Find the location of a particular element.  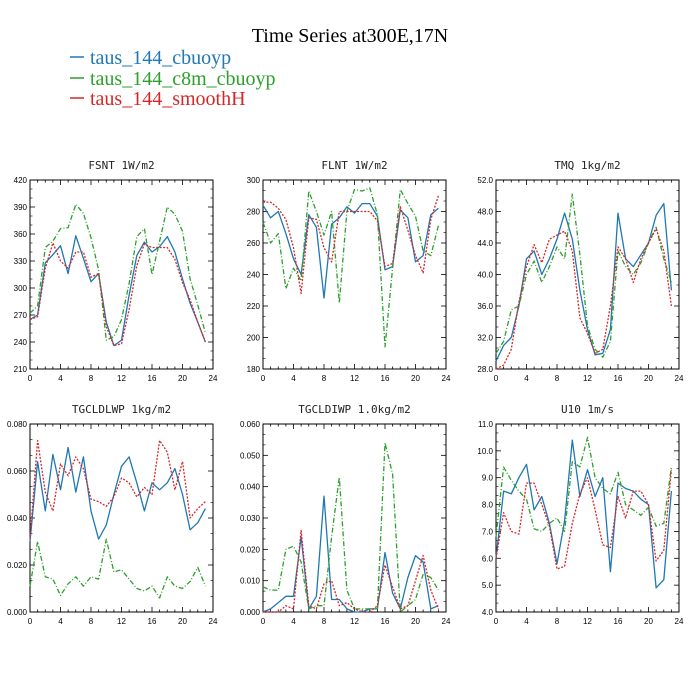

y-tick-label: 52.0 is located at coordinates (485, 180).